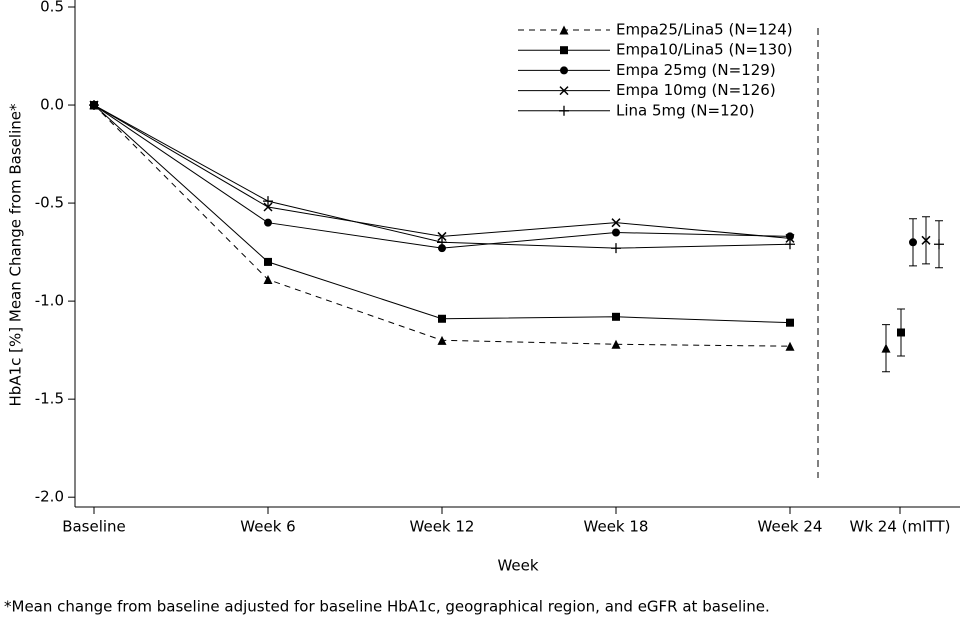 The height and width of the screenshot is (619, 964). What do you see at coordinates (616, 527) in the screenshot?
I see `x-tick-label: Week 18` at bounding box center [616, 527].